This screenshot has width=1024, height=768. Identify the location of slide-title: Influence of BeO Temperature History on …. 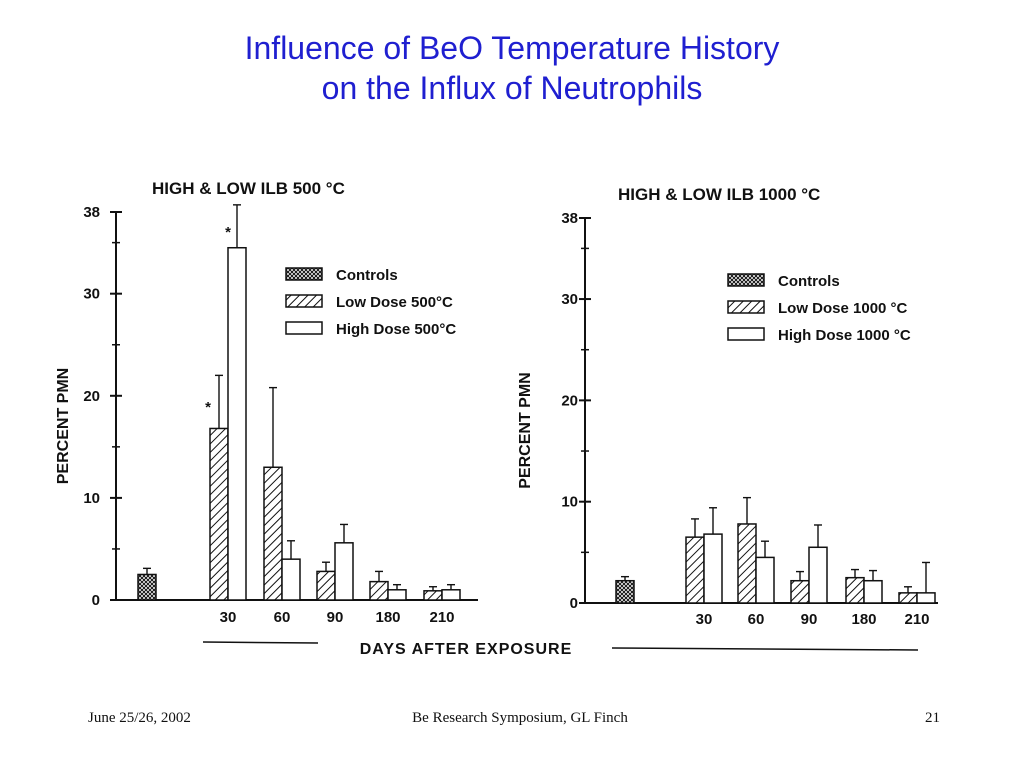
(512, 68).